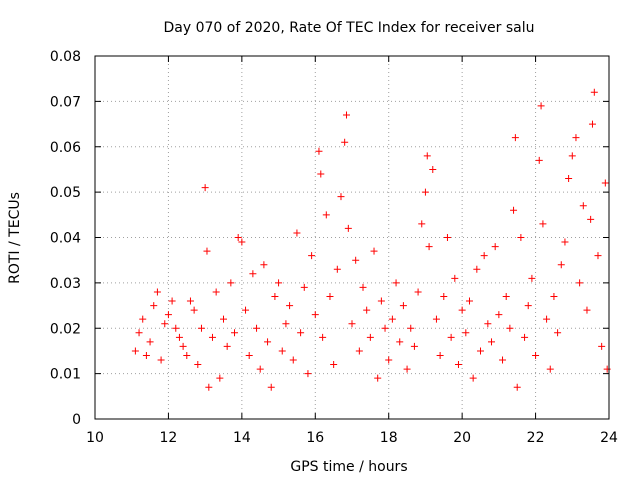  I want to click on y-tick-label: 0.05, so click(65, 193).